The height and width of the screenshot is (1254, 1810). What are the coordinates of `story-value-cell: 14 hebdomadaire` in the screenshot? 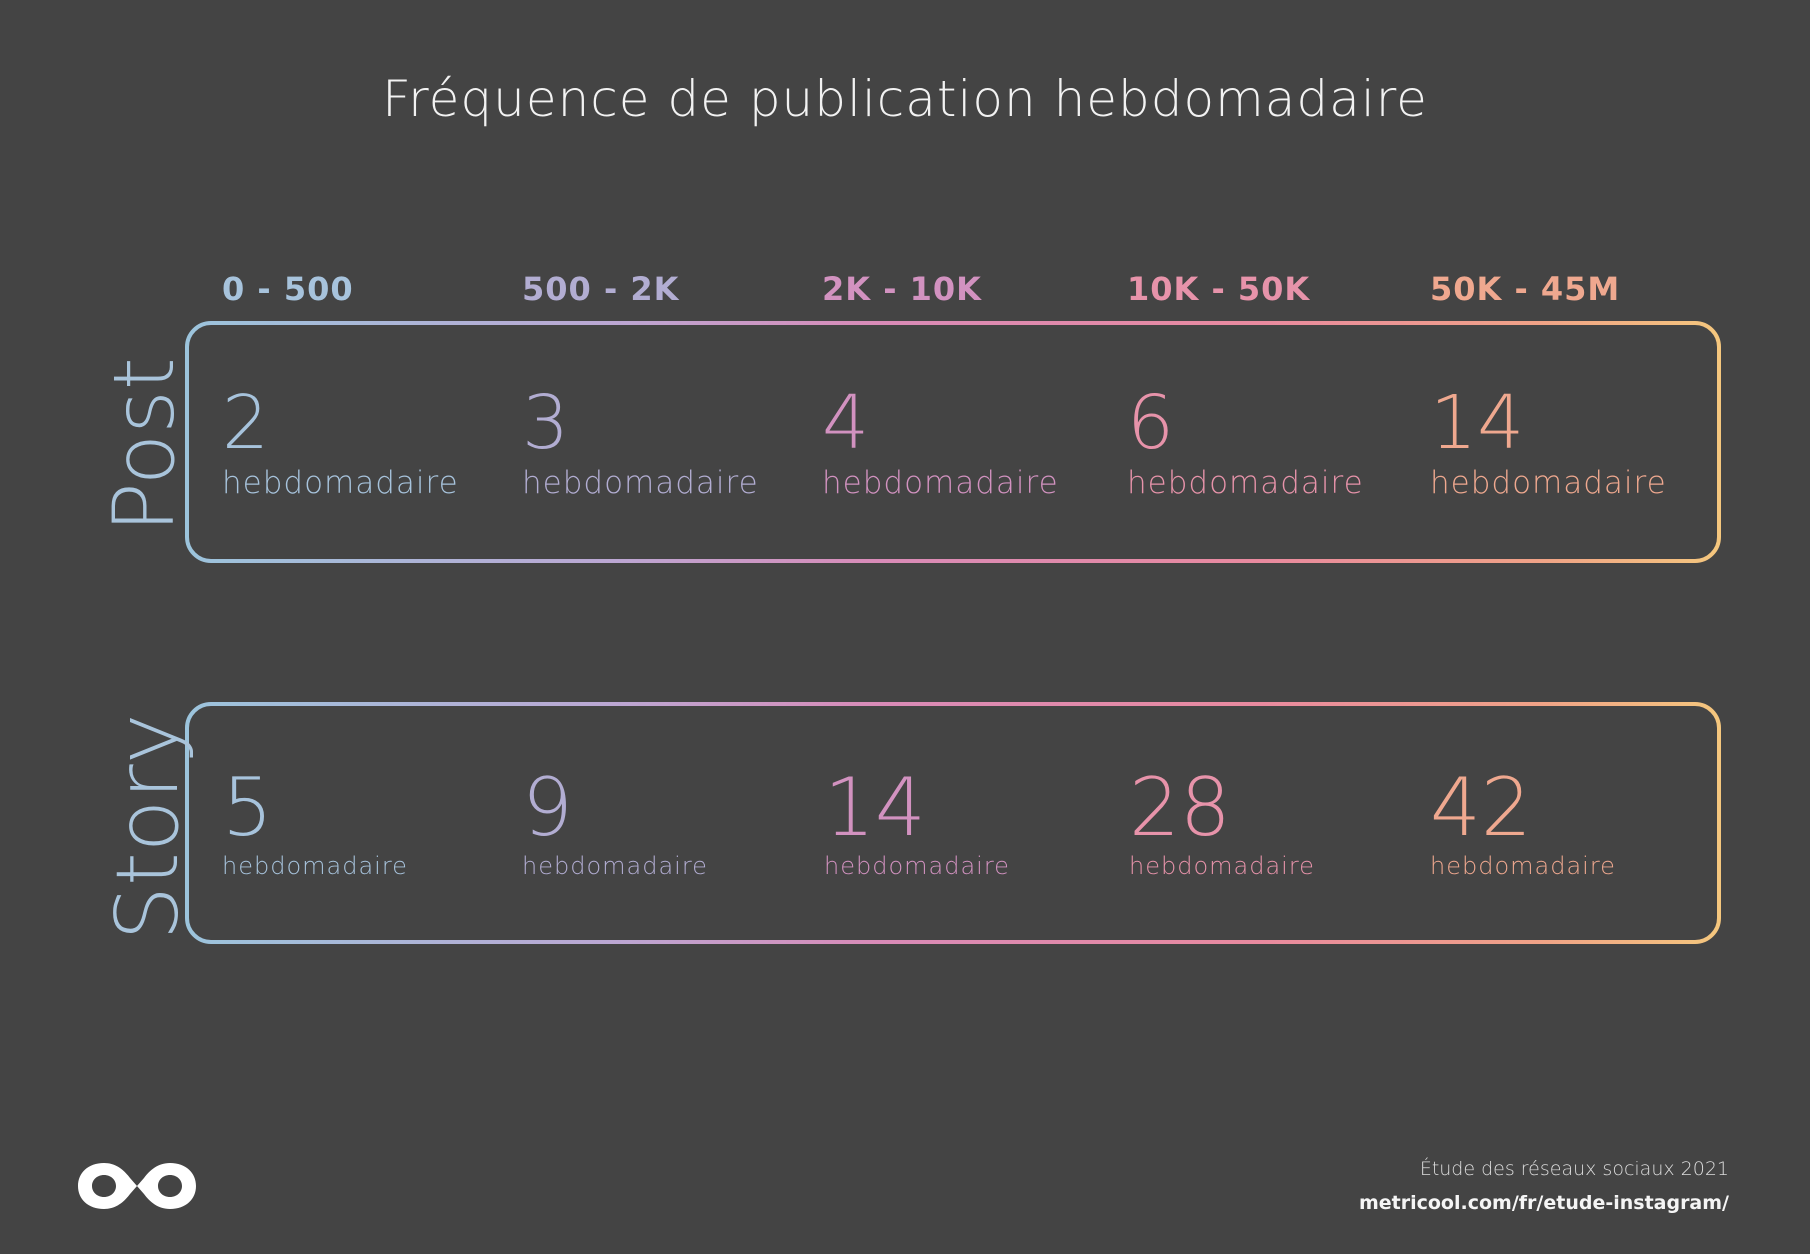 It's located at (917, 820).